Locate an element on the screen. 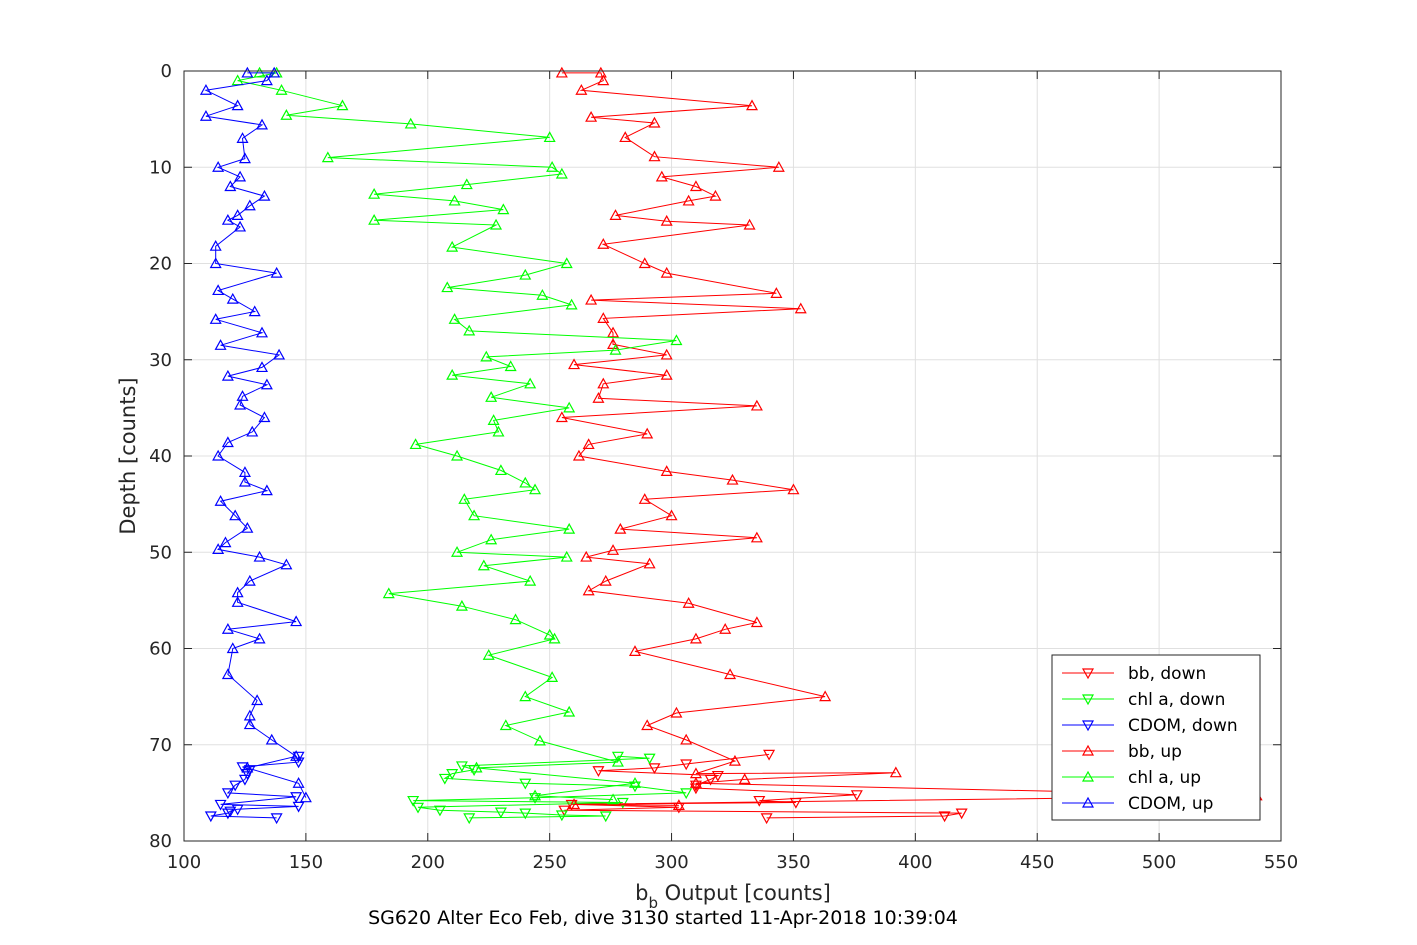 The width and height of the screenshot is (1417, 945). legend-entry: bb, down is located at coordinates (1134, 674).